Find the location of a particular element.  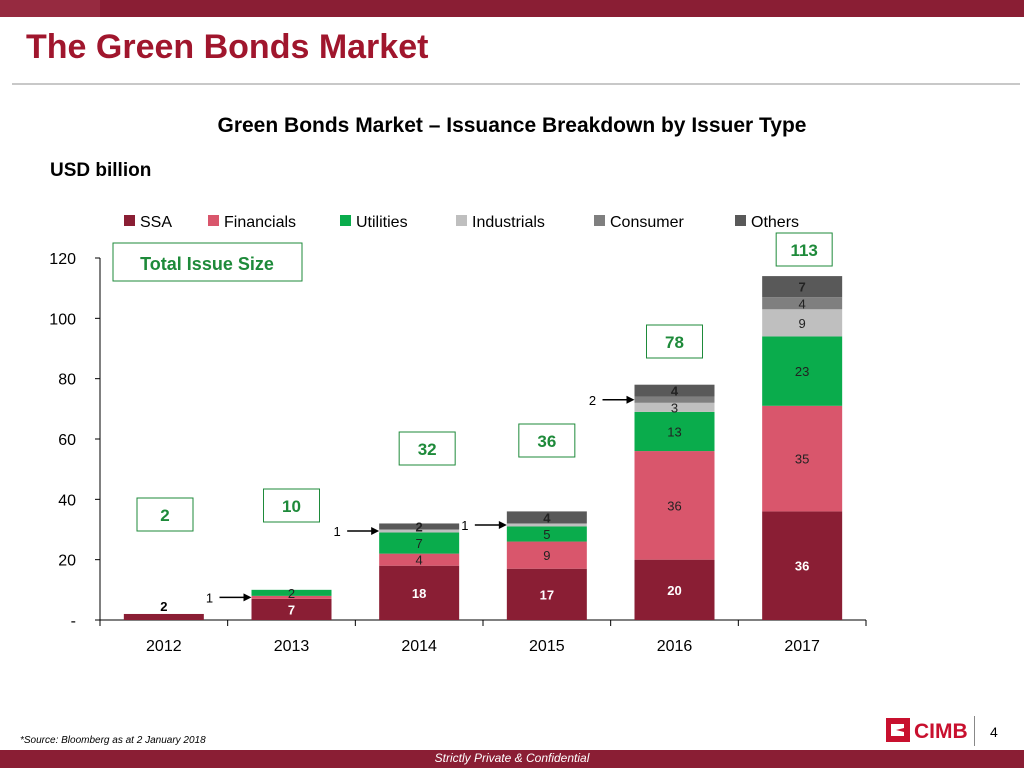

legend-swatch-utilities is located at coordinates (345, 220).